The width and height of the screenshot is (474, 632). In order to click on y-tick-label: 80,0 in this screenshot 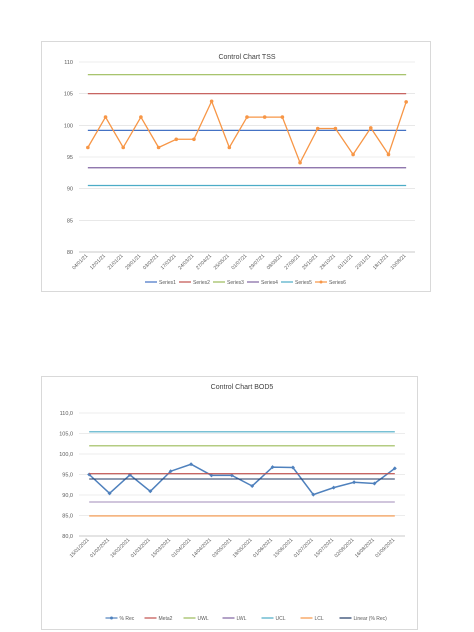, I will do `click(67, 537)`.